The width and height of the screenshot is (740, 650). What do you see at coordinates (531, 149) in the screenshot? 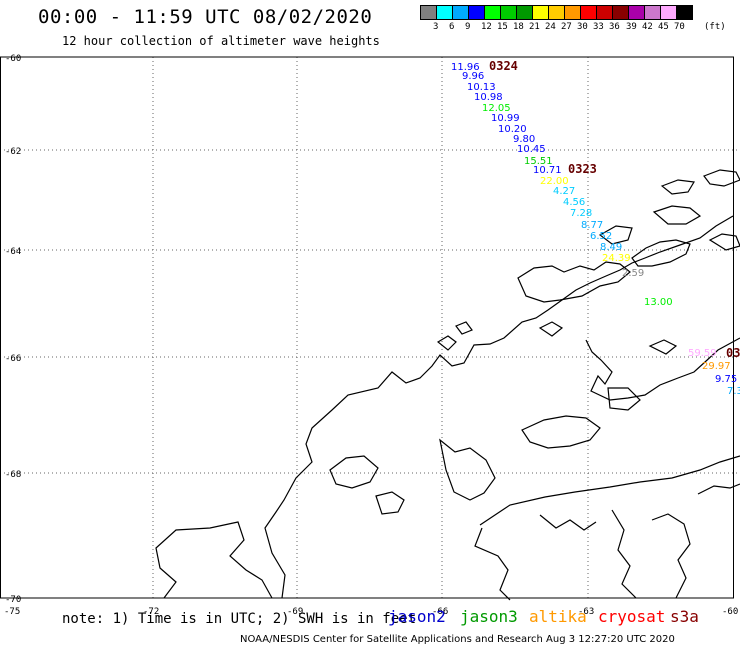
I see `wave-height-value: 10.45` at bounding box center [531, 149].